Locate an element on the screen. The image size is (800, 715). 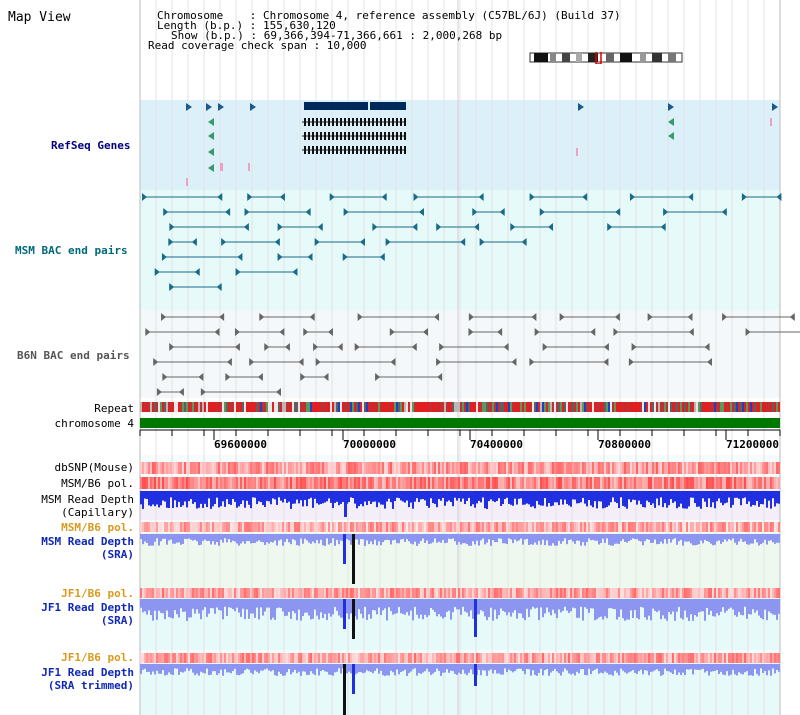
gene-exon is located at coordinates (393, 122).